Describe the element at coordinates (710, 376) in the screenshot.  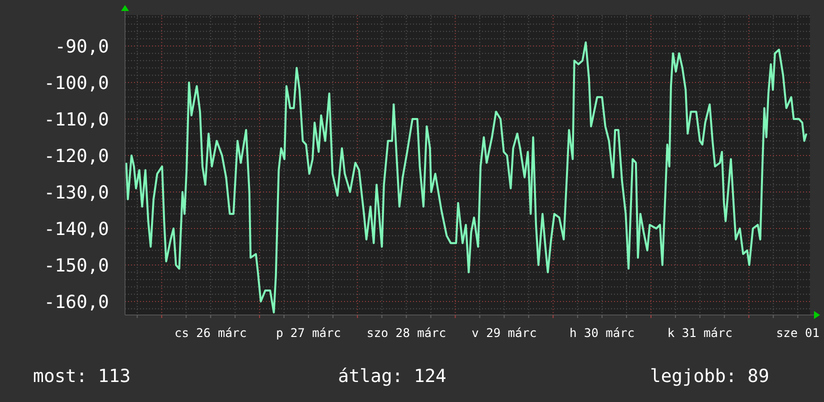
I see `text: legjobb: 89` at that location.